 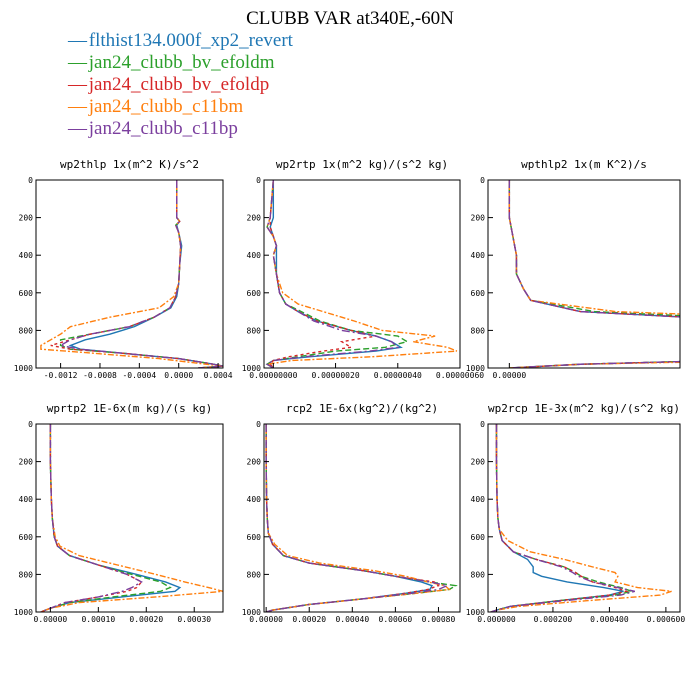 What do you see at coordinates (129, 164) in the screenshot?
I see `panel-title: wp2thlp 1x(m^2 K)/s^2` at bounding box center [129, 164].